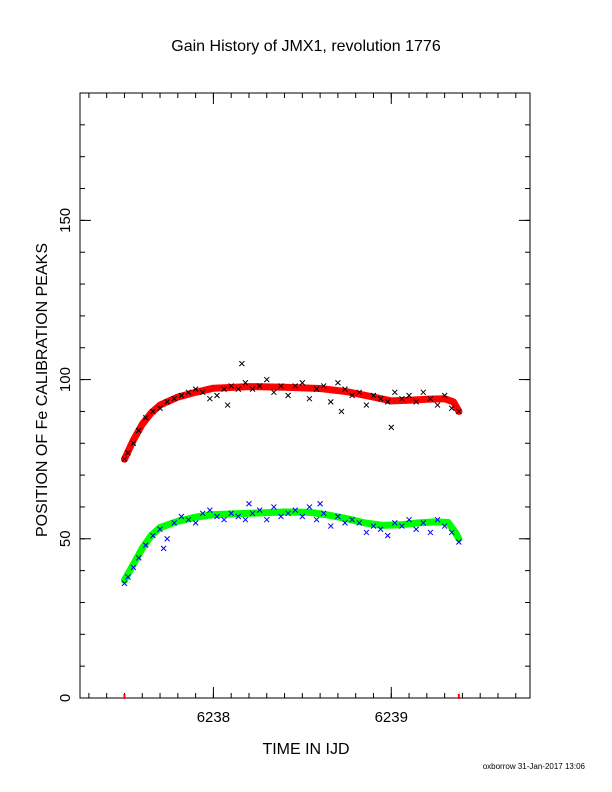  What do you see at coordinates (391, 717) in the screenshot?
I see `x-tick-label: 6239` at bounding box center [391, 717].